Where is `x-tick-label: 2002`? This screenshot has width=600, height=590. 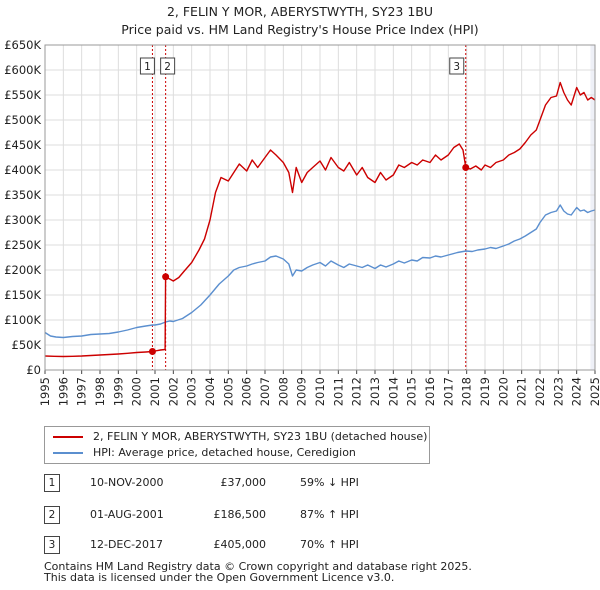
x-tick-label: 2002 is located at coordinates (173, 391).